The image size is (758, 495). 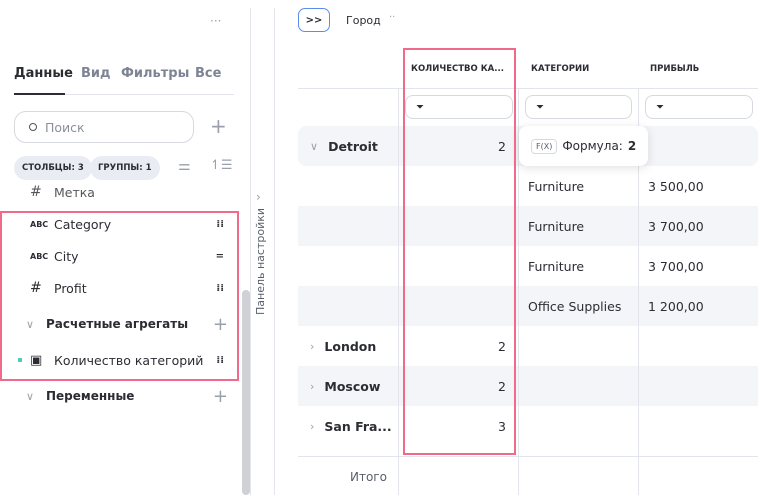 I want to click on count-cell: 3, so click(x=502, y=426).